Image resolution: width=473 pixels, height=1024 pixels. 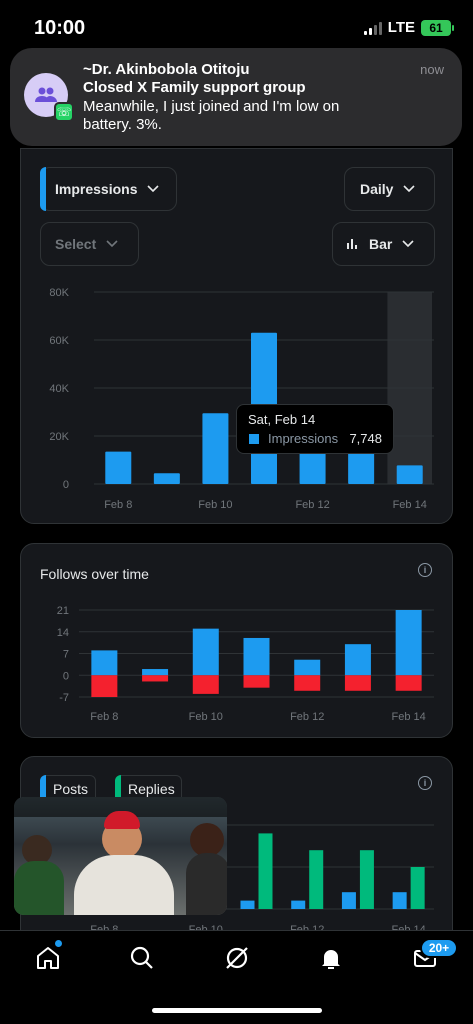 What do you see at coordinates (59, 341) in the screenshot?
I see `y-tick-label: 60K` at bounding box center [59, 341].